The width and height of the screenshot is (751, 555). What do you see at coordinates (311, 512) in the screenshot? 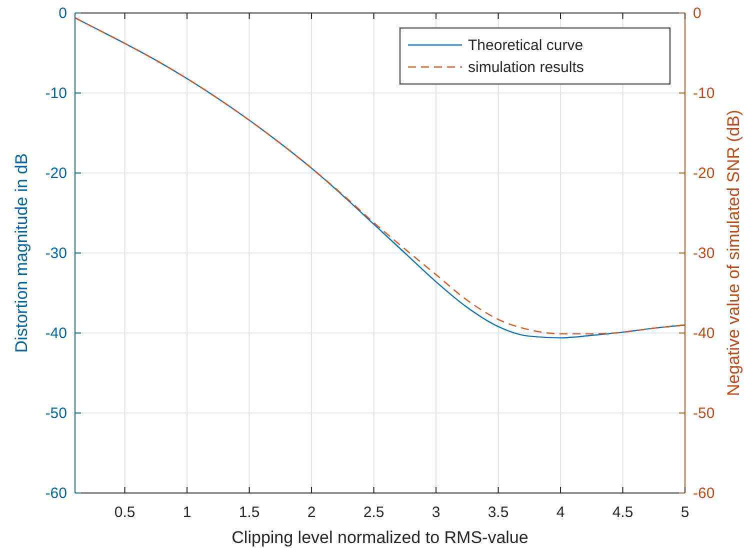
I see `x-tick-label: 2` at bounding box center [311, 512].